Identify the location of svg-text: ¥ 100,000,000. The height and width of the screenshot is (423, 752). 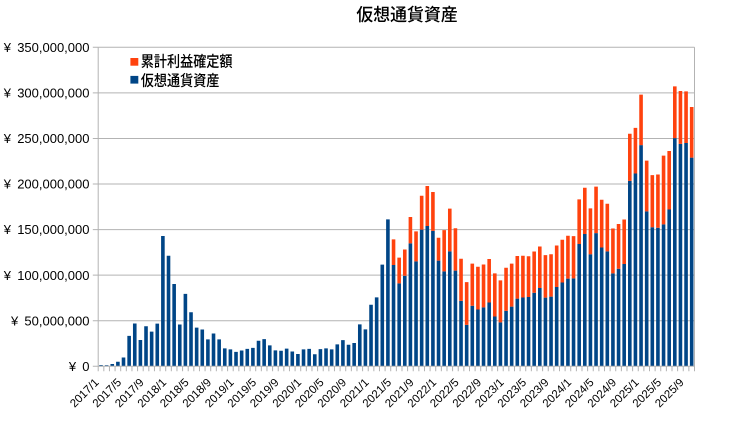
(46, 275).